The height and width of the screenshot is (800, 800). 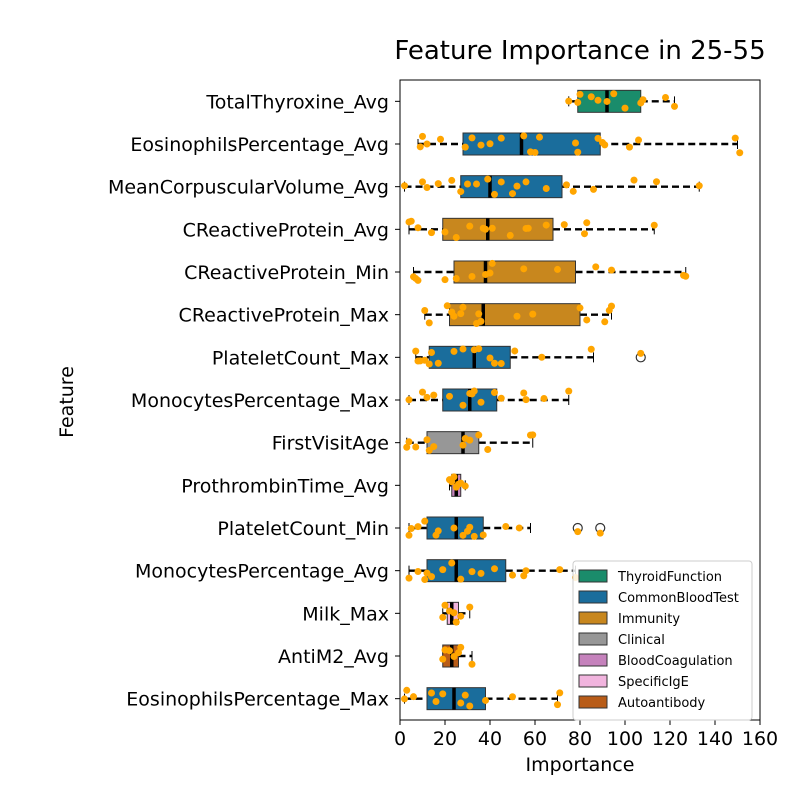 What do you see at coordinates (482, 698) in the screenshot?
I see `box-EosinophilsPercentage_Max` at bounding box center [482, 698].